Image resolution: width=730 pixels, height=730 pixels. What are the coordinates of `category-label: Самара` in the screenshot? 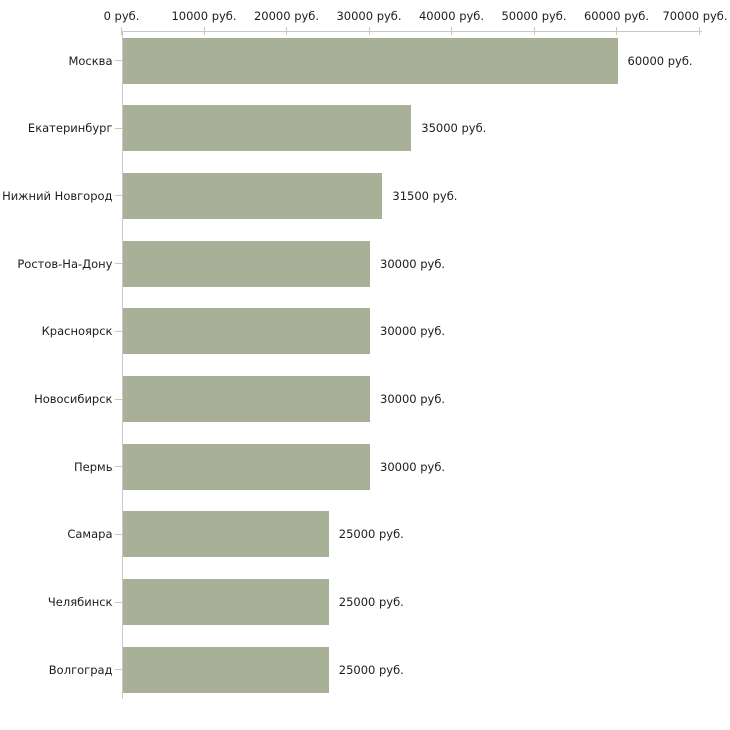 It's located at (90, 534).